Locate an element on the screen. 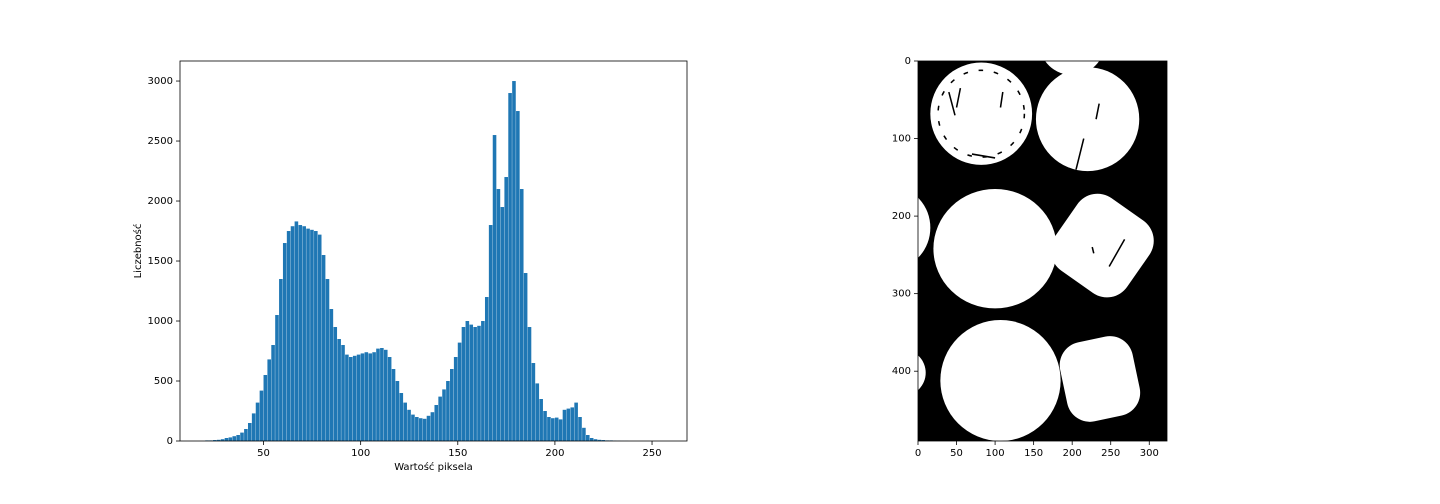 The width and height of the screenshot is (1440, 504). binary-image is located at coordinates (1042, 251).